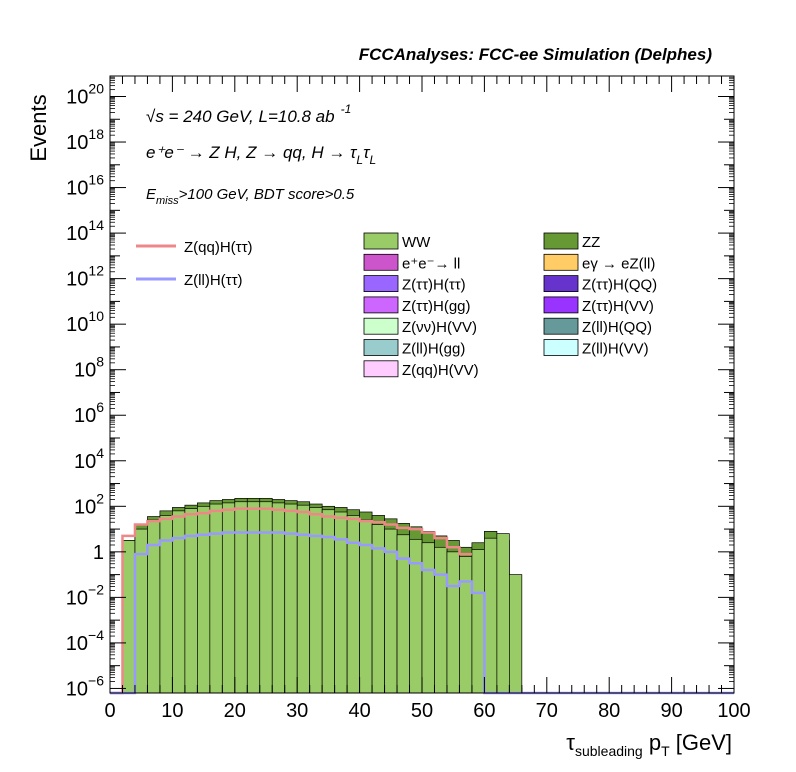 The width and height of the screenshot is (796, 772). I want to click on annotation-line2: e⁺e⁻ → Z H, Z → qq, H → τ, so click(252, 152).